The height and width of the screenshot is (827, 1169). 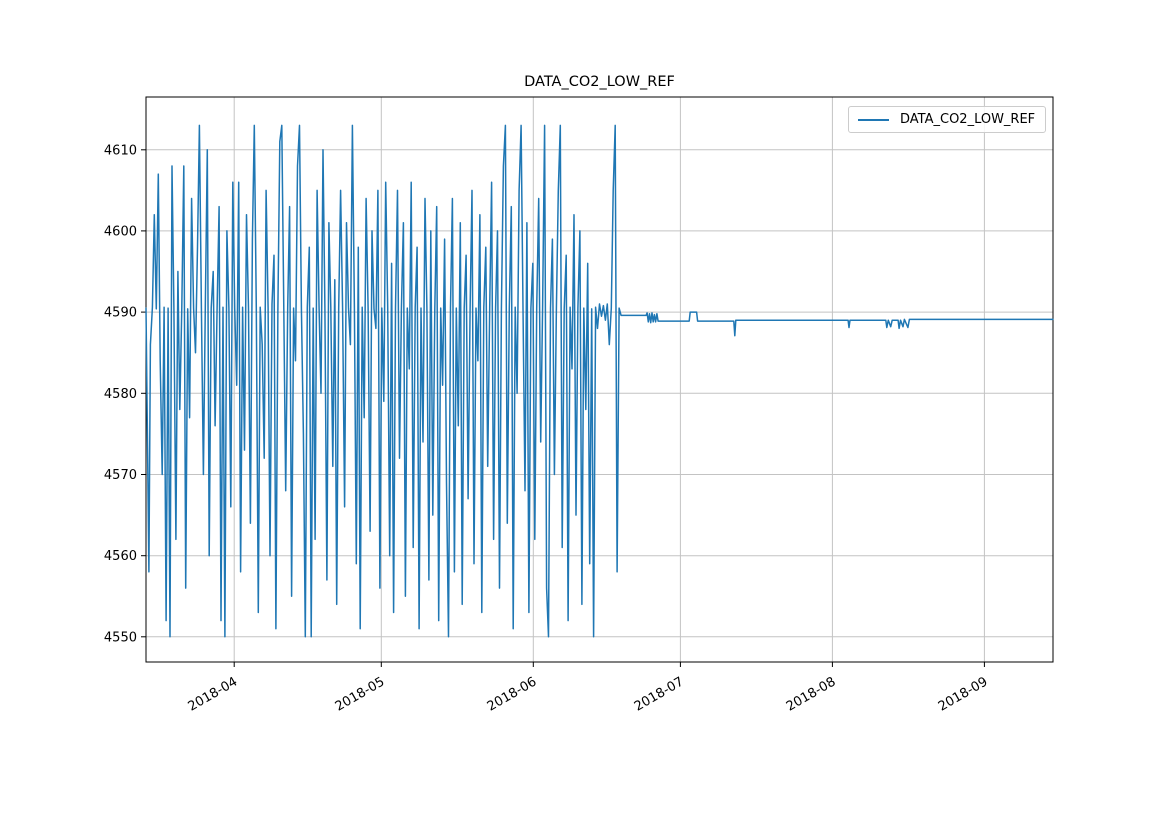 I want to click on legend-box: DATA_CO2_LOW_REF, so click(x=947, y=119).